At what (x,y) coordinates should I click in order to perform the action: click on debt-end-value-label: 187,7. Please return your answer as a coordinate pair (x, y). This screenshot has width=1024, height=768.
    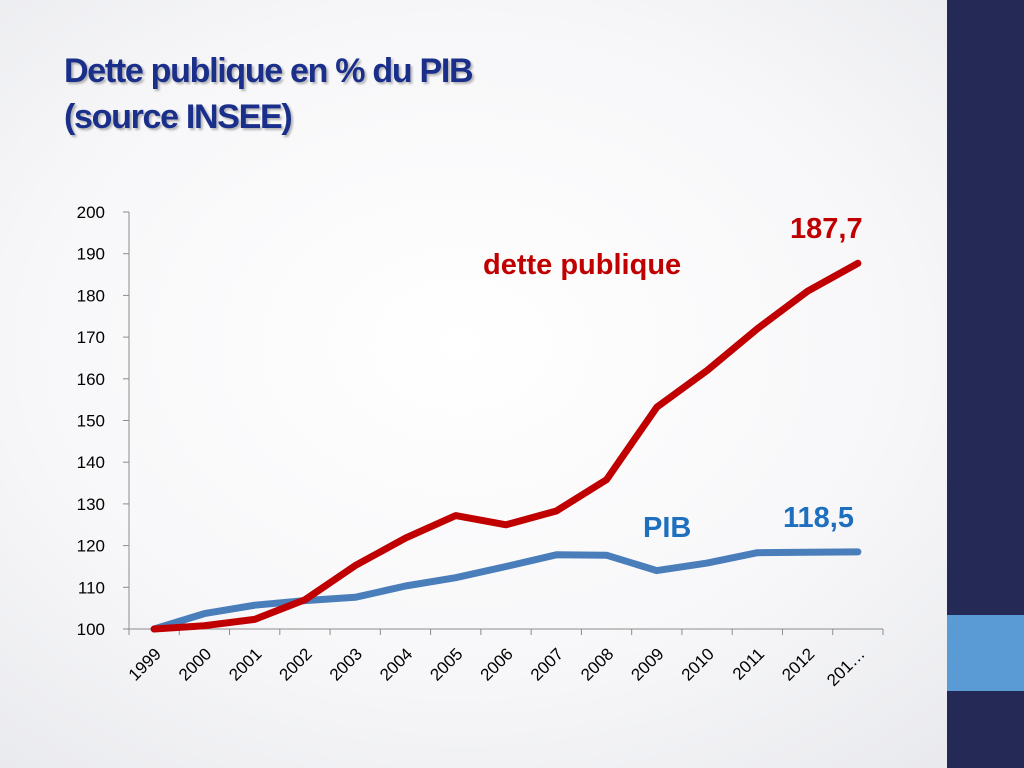
    Looking at the image, I should click on (826, 229).